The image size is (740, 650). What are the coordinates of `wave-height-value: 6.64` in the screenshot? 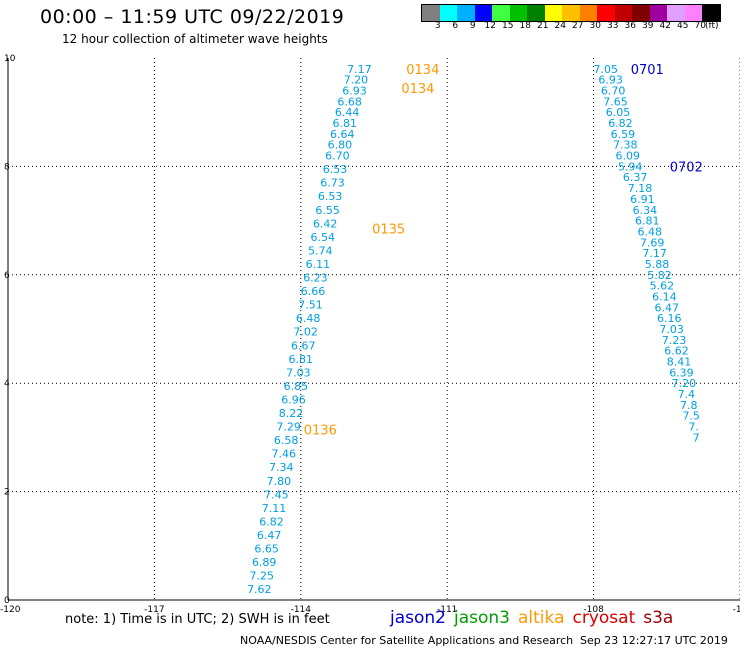 It's located at (342, 134).